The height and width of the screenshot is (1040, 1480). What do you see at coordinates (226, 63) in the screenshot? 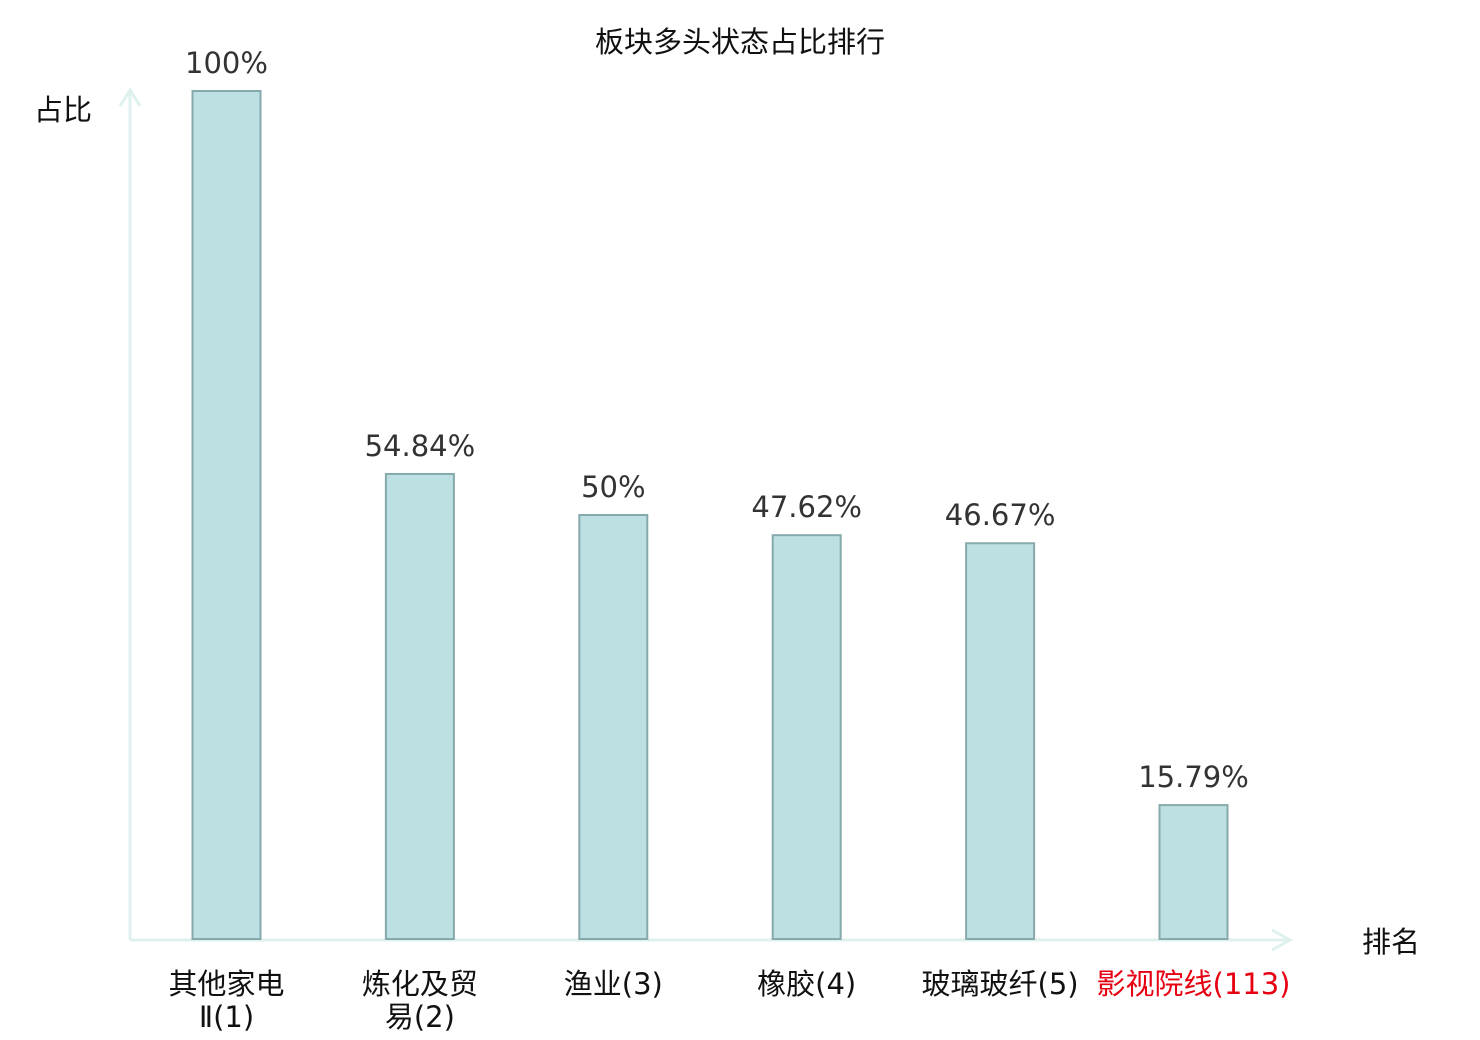
I see `value-label-1: 100%` at bounding box center [226, 63].